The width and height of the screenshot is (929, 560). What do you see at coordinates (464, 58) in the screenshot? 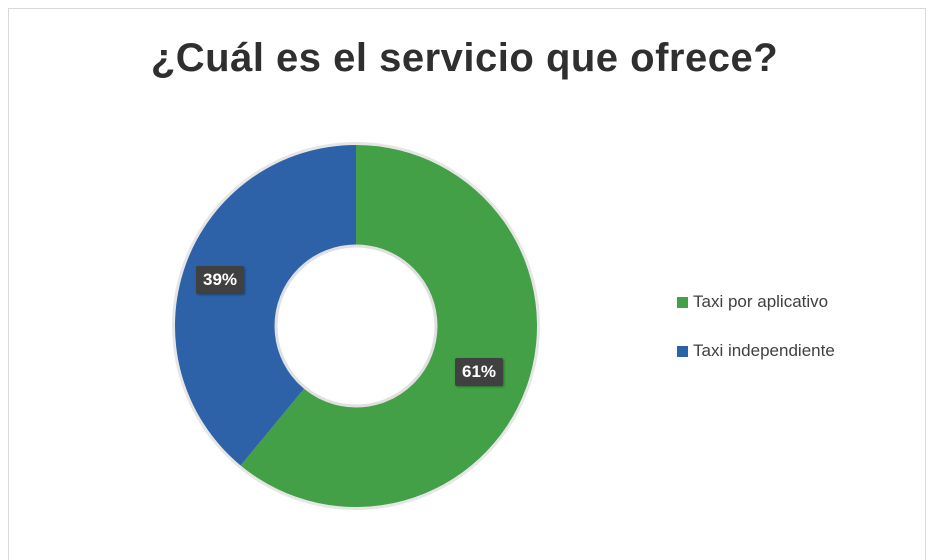
I see `chart-title: ¿Cuál es el servicio que ofrece?` at bounding box center [464, 58].